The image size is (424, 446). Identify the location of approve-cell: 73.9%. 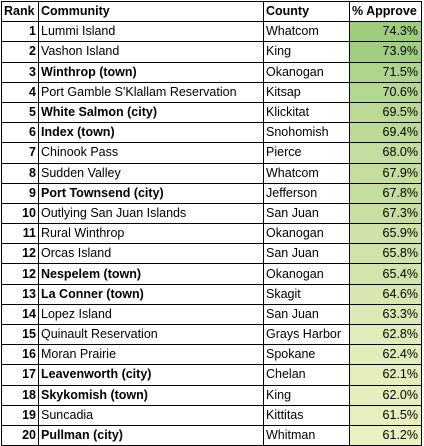
(385, 52).